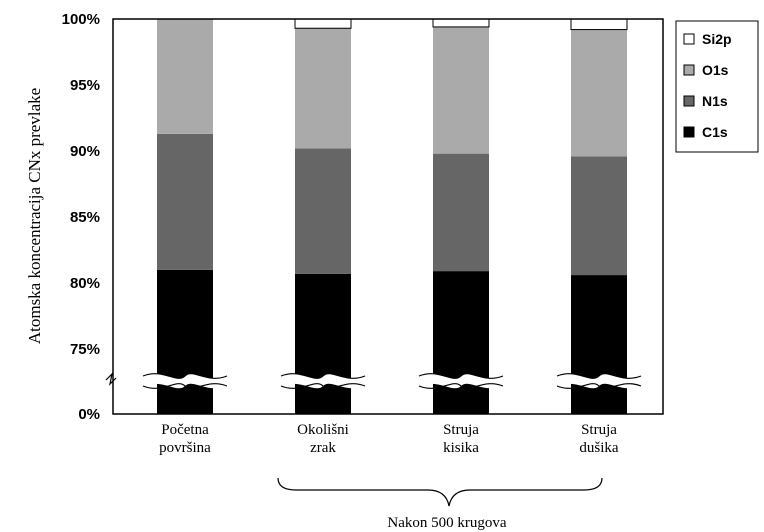 This screenshot has height=532, width=764. What do you see at coordinates (111, 379) in the screenshot?
I see `axis-break-tick` at bounding box center [111, 379].